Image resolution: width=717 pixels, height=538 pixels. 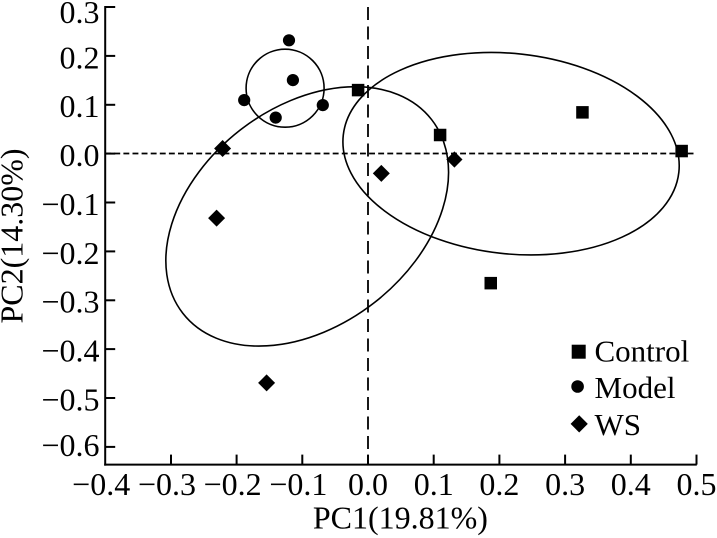 I want to click on svg-text: 0.4, so click(x=631, y=484).